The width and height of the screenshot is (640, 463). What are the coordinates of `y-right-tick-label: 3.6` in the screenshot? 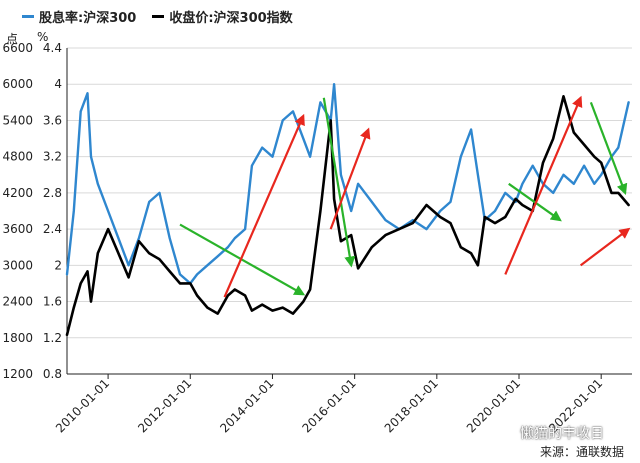 It's located at (52, 120).